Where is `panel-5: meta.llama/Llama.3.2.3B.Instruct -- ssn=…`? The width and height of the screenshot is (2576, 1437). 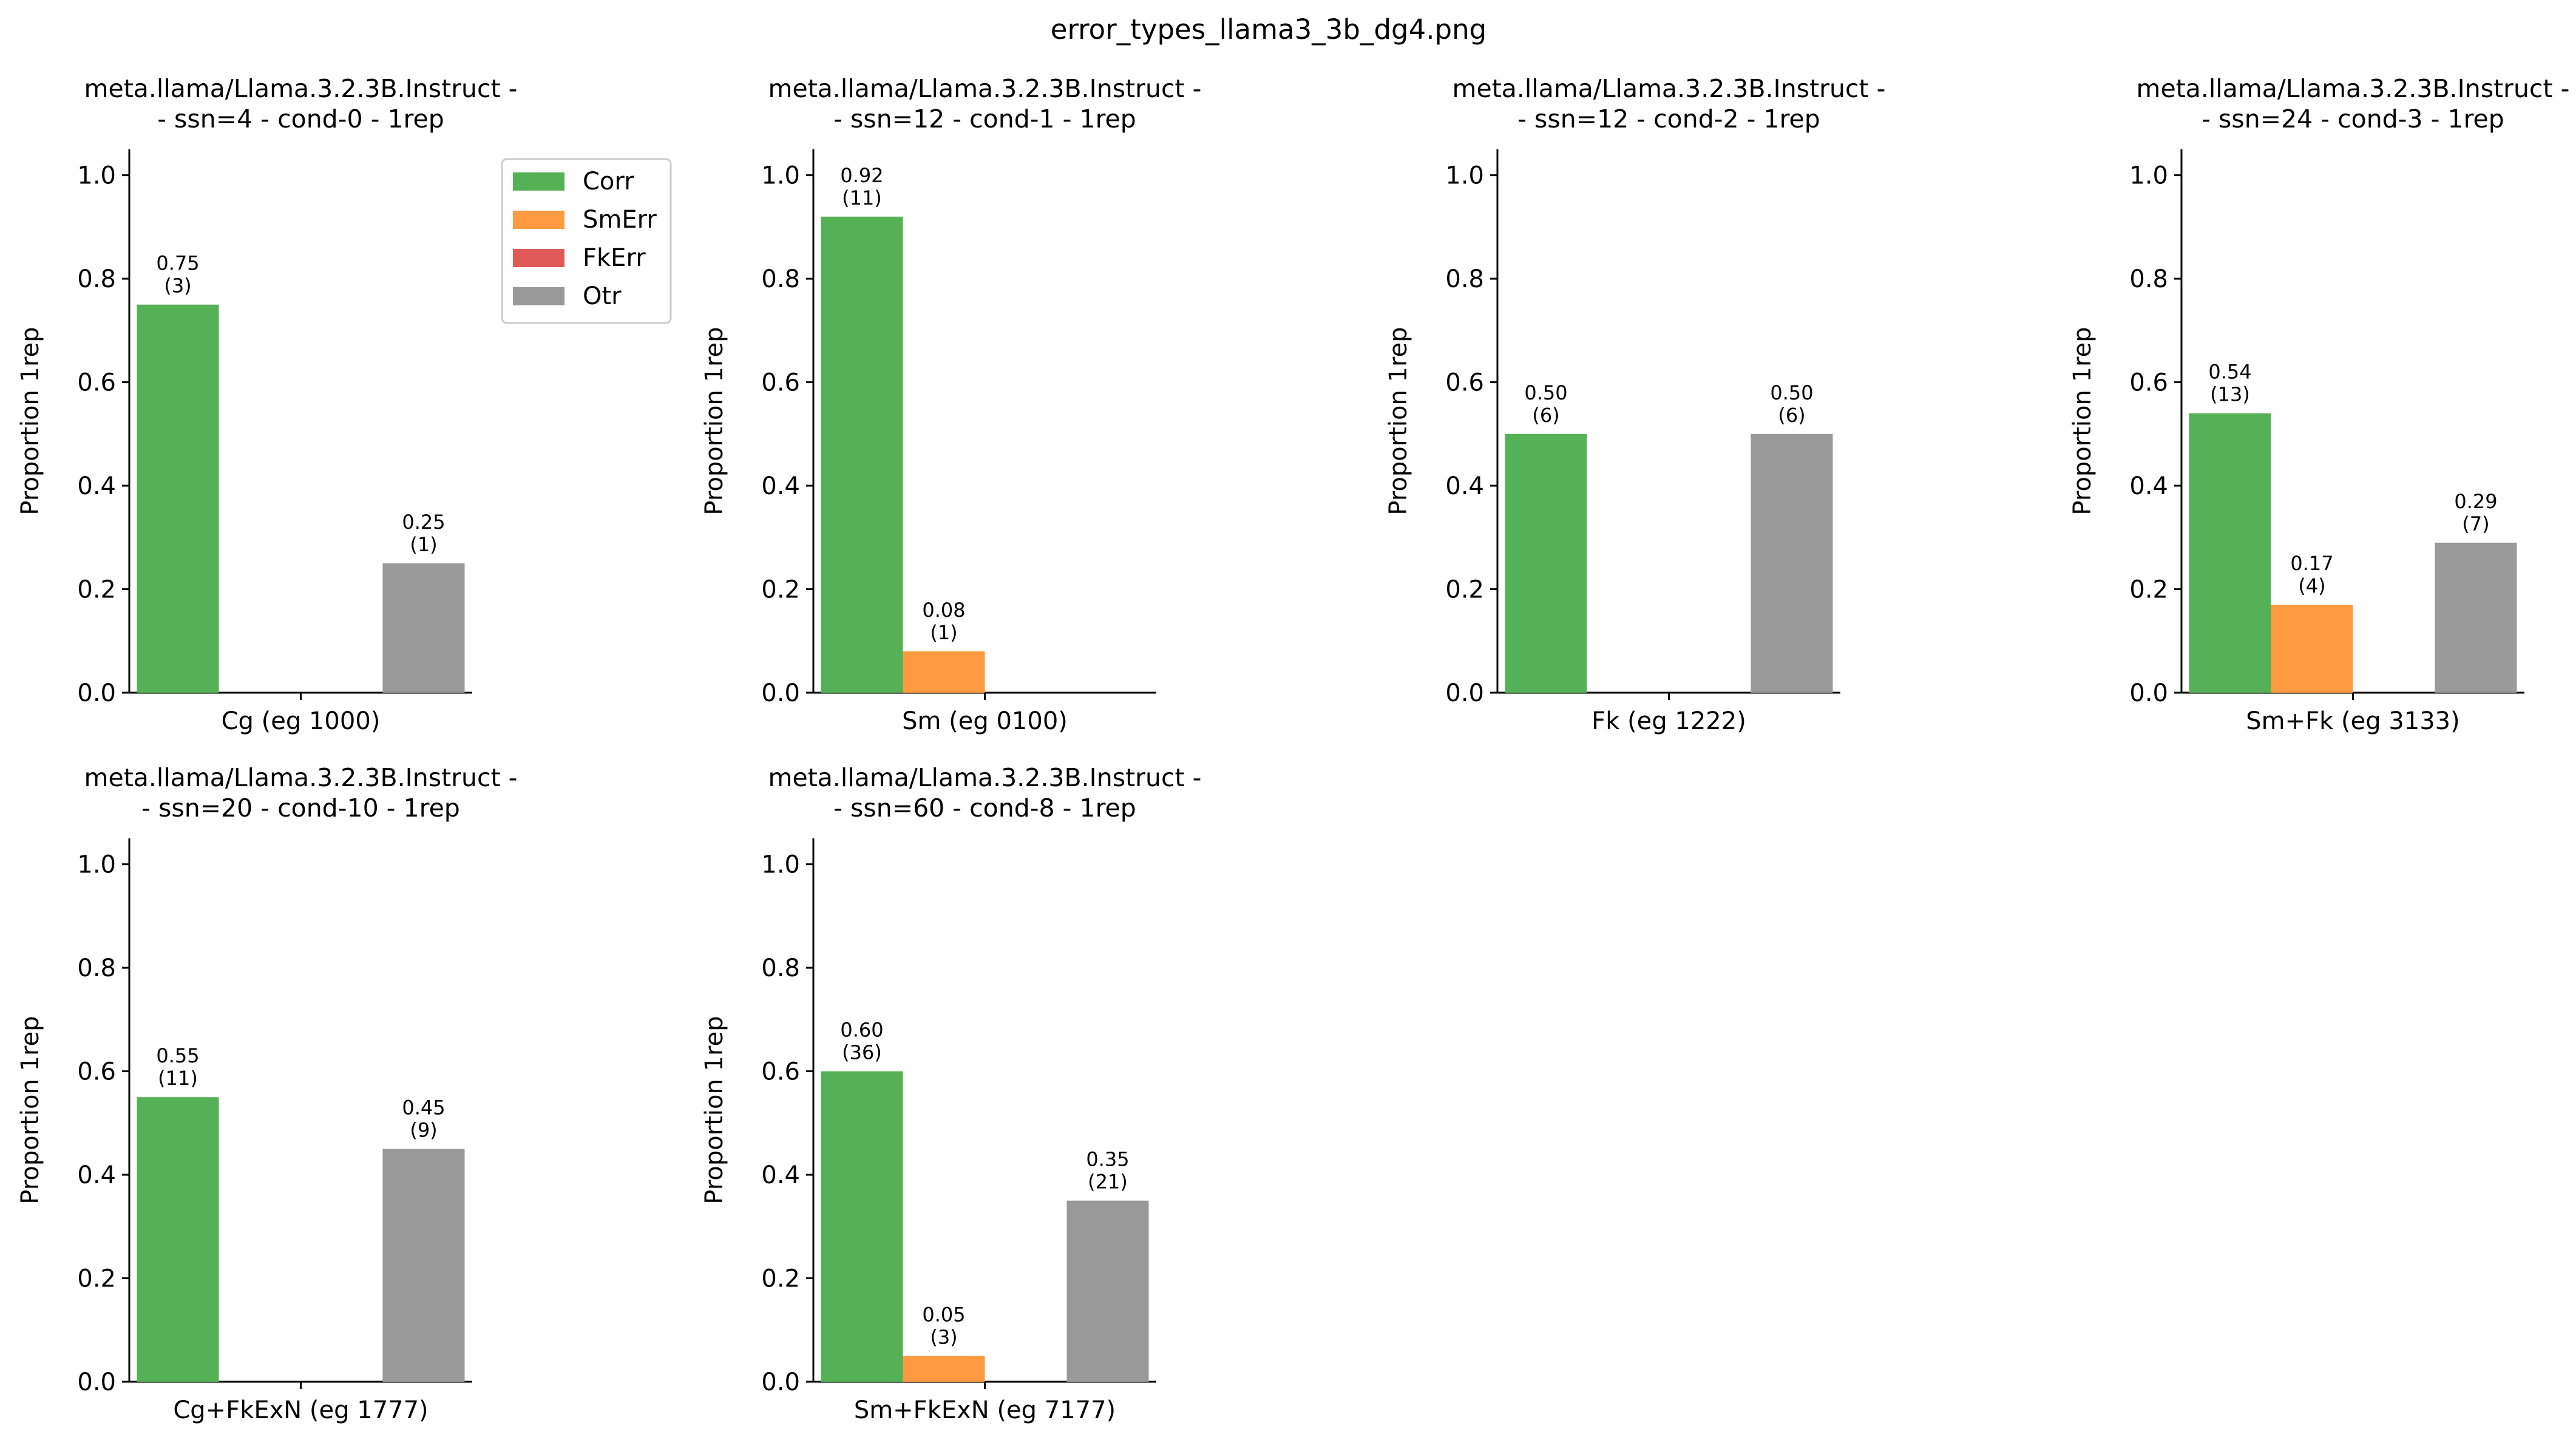 panel-5: meta.llama/Llama.3.2.3B.Instruct -- ssn=… is located at coordinates (266, 1093).